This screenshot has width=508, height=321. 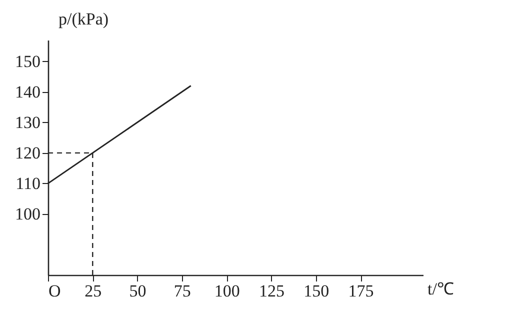 What do you see at coordinates (361, 291) in the screenshot?
I see `x-tick-label: 175` at bounding box center [361, 291].